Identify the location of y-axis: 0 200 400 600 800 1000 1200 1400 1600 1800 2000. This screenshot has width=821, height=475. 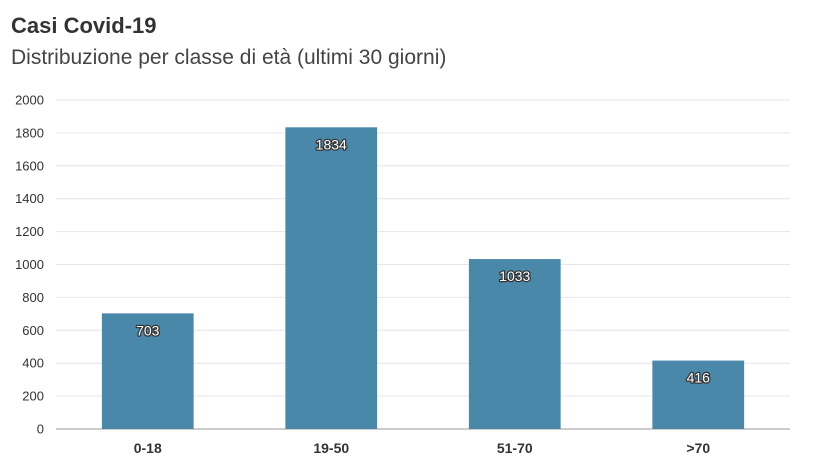
(29, 265).